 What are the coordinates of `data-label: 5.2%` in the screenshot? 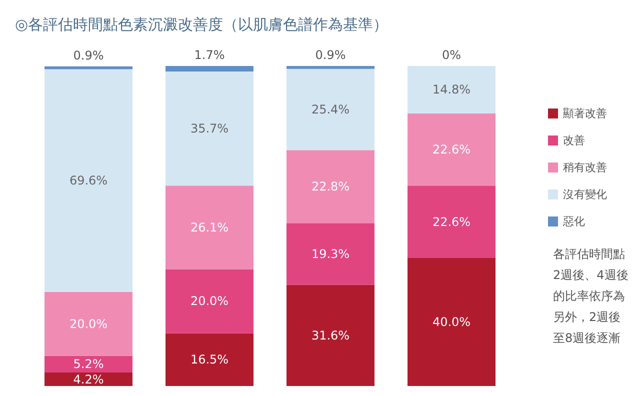 It's located at (88, 364).